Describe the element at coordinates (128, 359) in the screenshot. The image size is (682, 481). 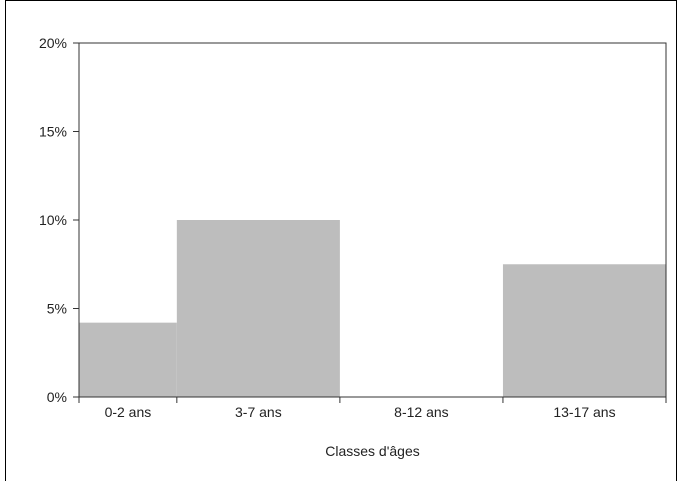
I see `bar-0-2-ans` at that location.